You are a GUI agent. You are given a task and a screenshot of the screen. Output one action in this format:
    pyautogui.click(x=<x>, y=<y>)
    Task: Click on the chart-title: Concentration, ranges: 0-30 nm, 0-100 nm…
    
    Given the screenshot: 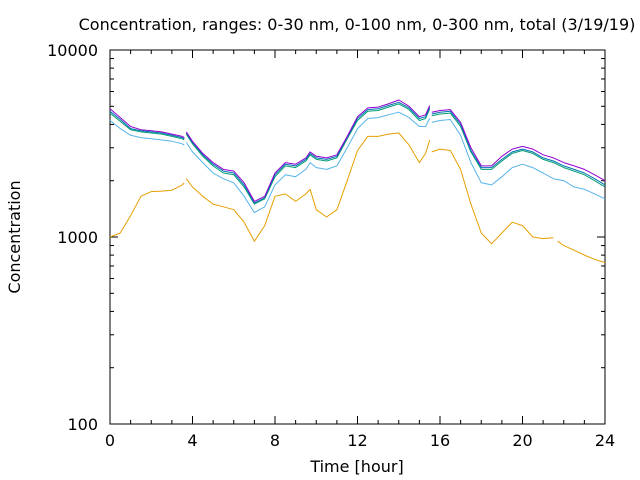 What is the action you would take?
    pyautogui.click(x=357, y=24)
    